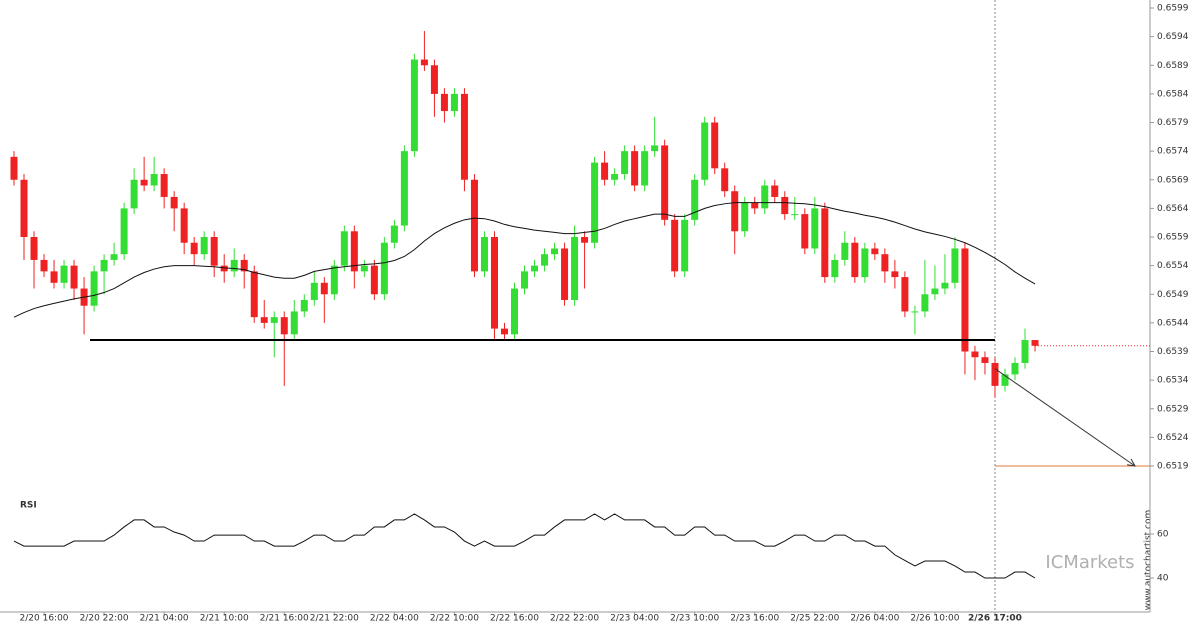 The width and height of the screenshot is (1200, 630). Describe the element at coordinates (524, 546) in the screenshot. I see `rsi-line` at that location.